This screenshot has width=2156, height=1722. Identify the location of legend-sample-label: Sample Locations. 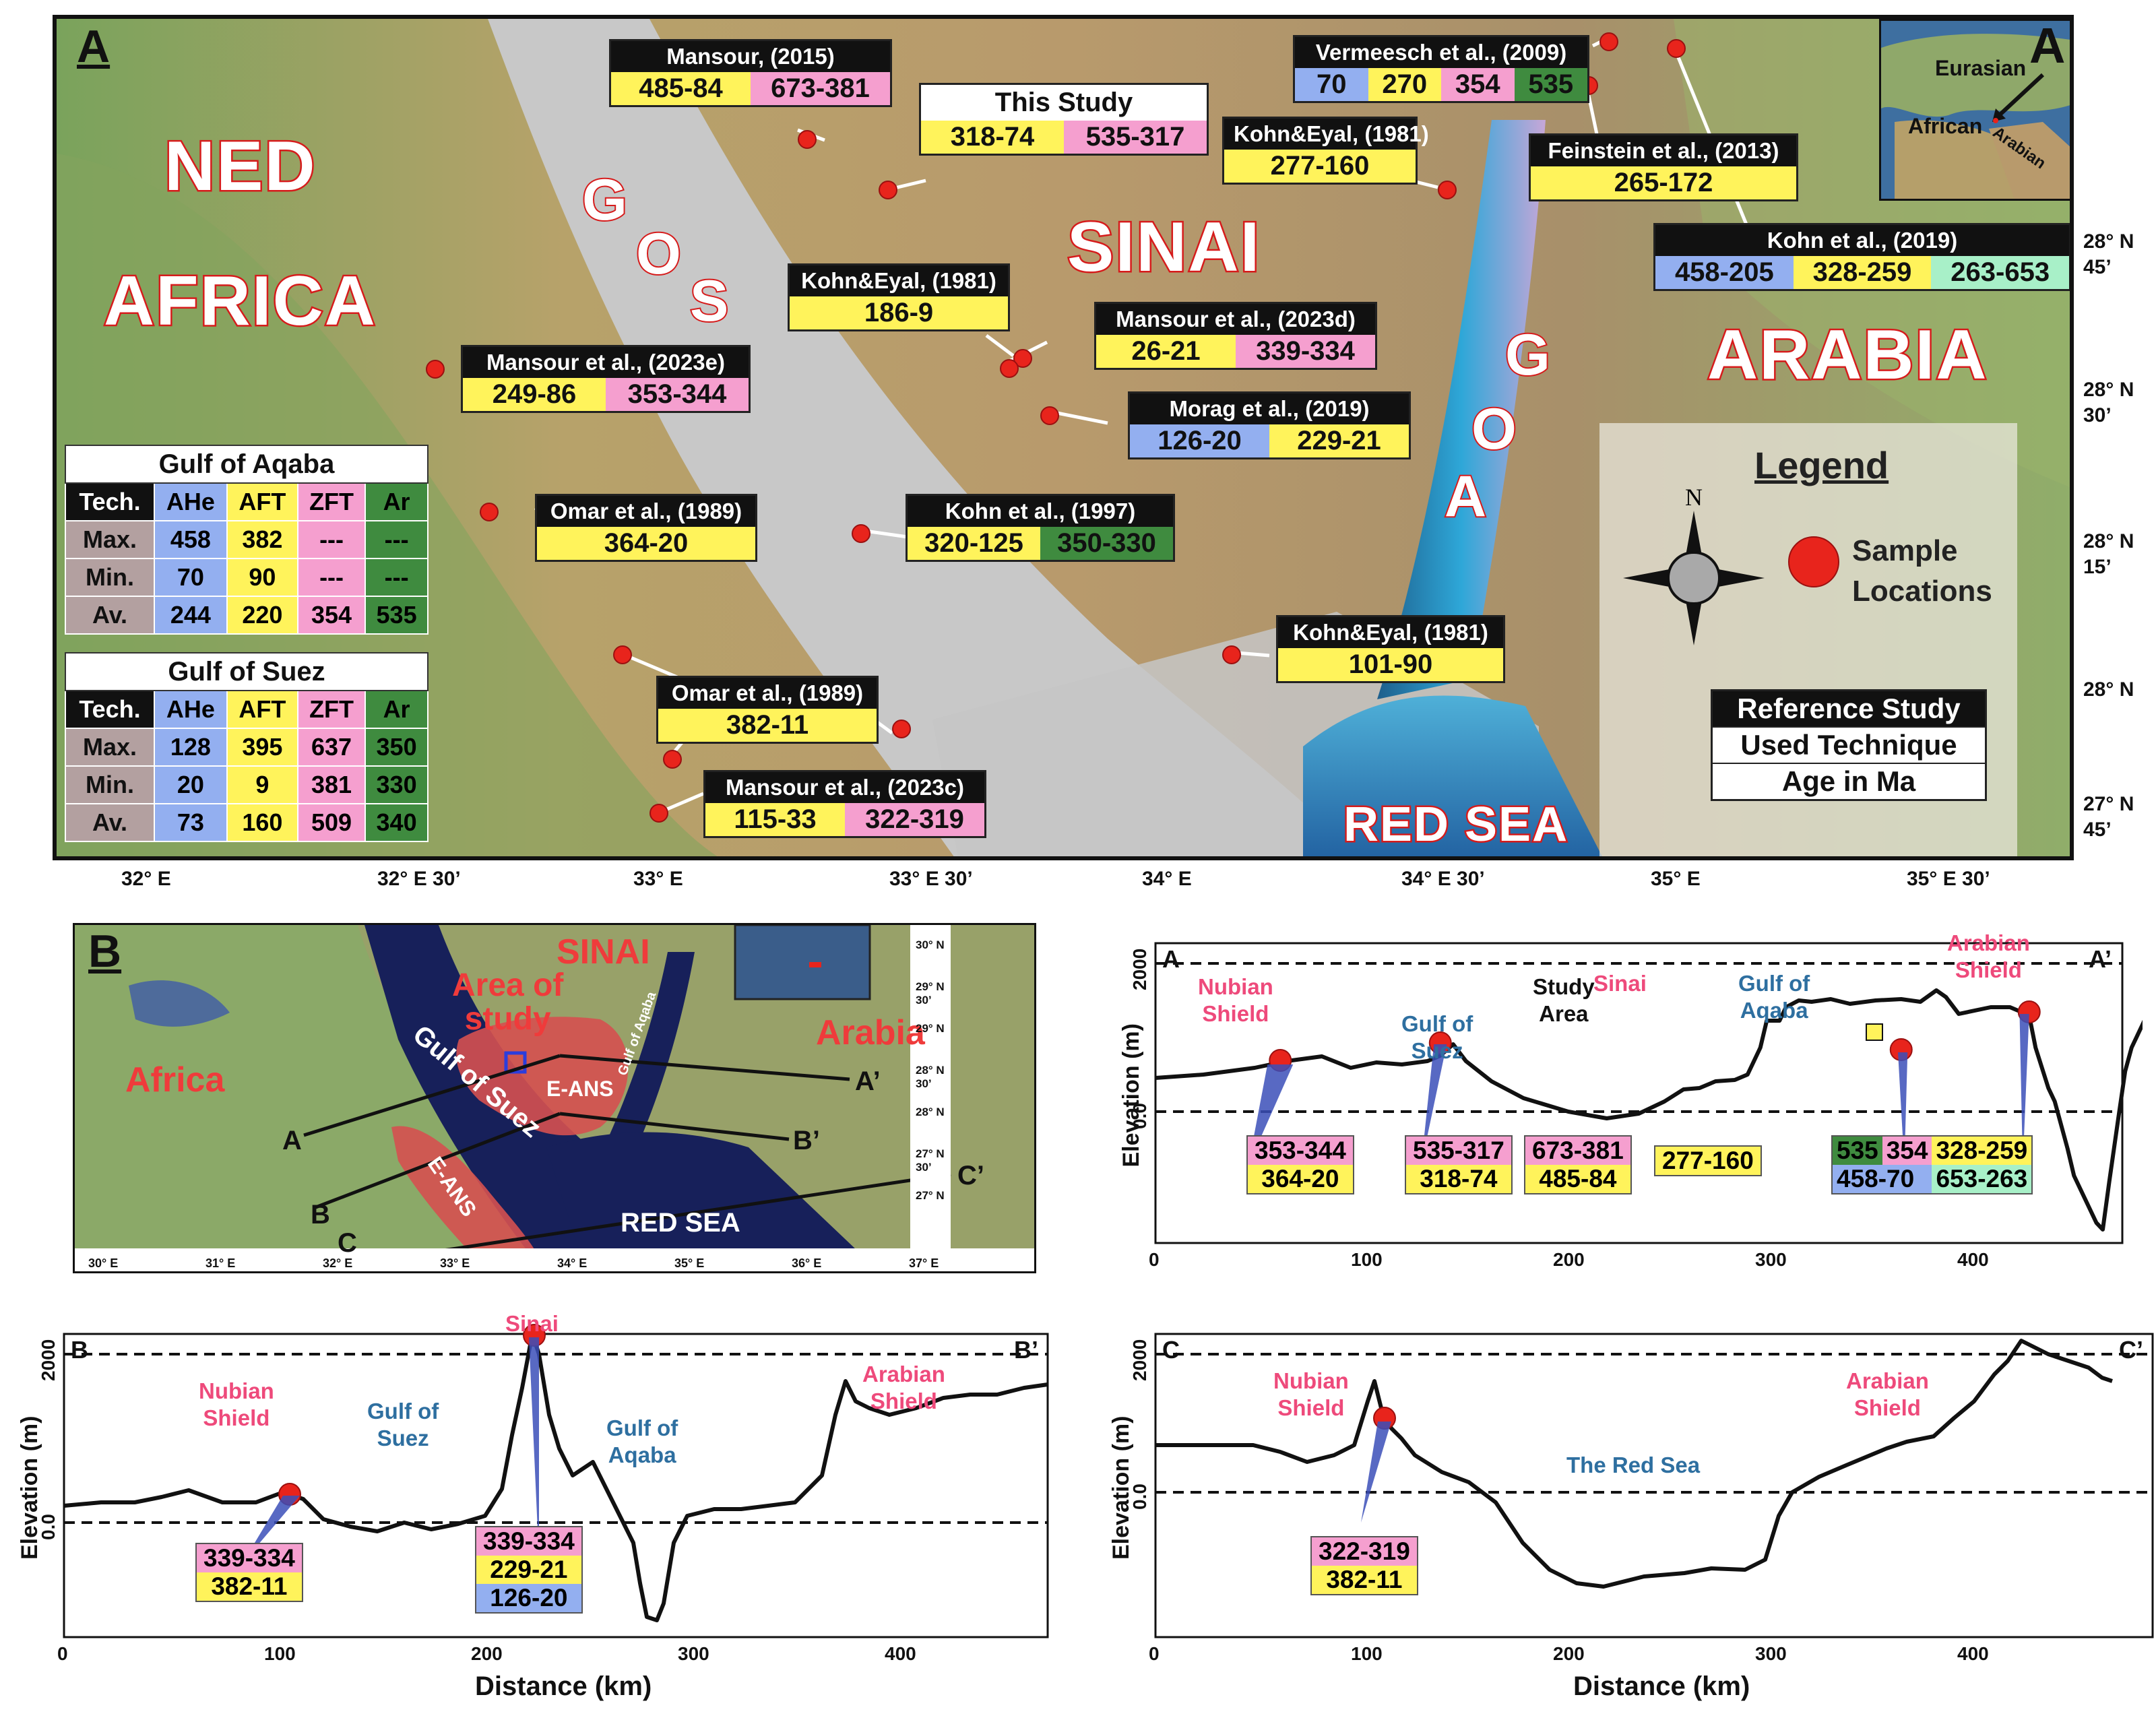
(1922, 571).